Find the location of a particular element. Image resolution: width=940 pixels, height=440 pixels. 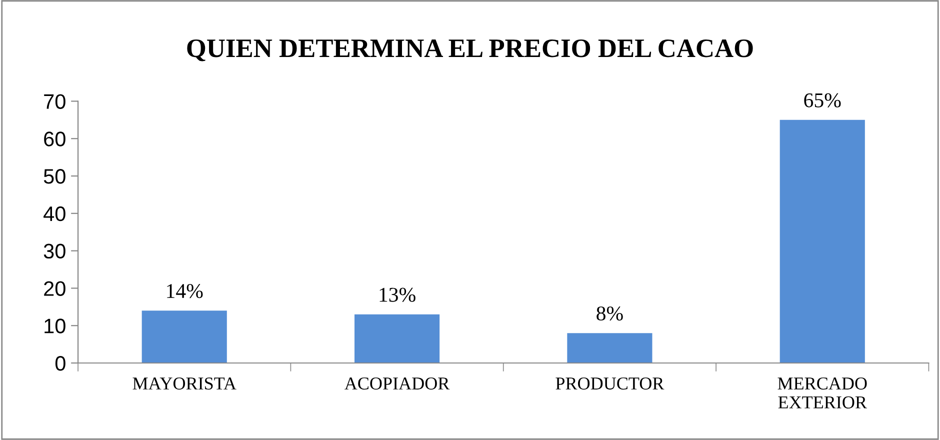

data-label: 14% is located at coordinates (185, 291).